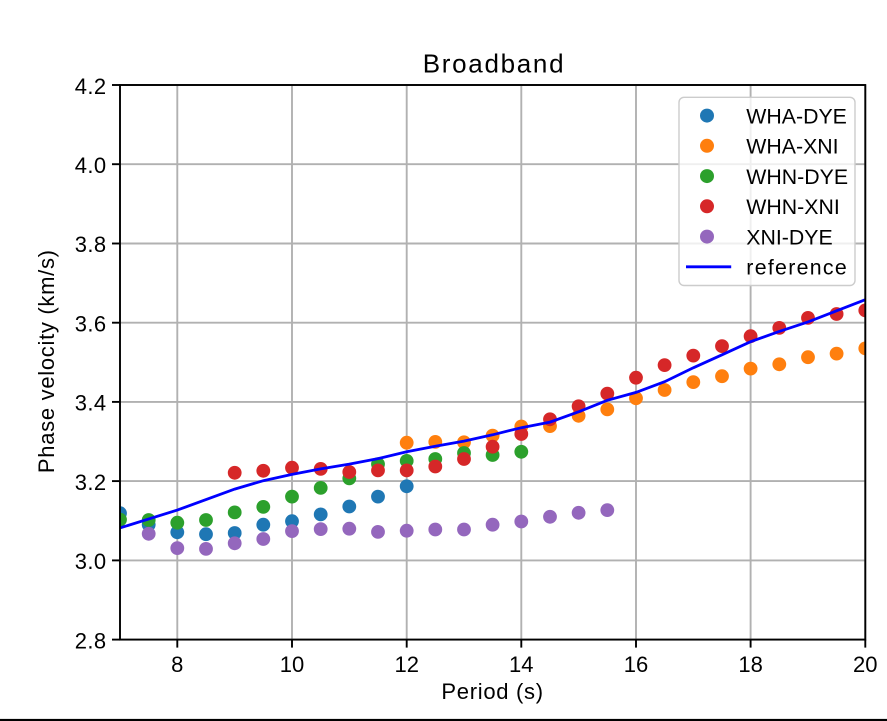 The width and height of the screenshot is (887, 721). Describe the element at coordinates (789, 237) in the screenshot. I see `svg-text: XNI-DYE` at that location.